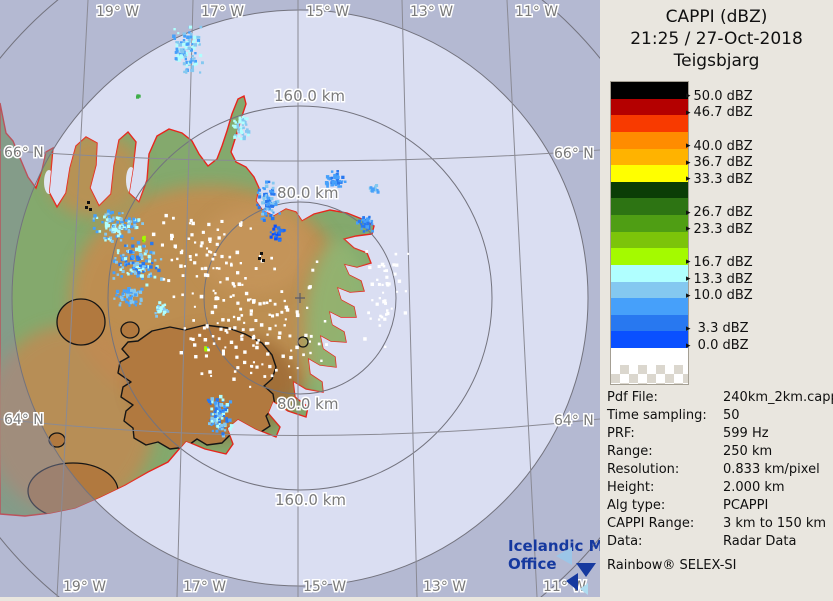 The height and width of the screenshot is (601, 833). What do you see at coordinates (760, 541) in the screenshot?
I see `metadata-value: Radar Data` at bounding box center [760, 541].